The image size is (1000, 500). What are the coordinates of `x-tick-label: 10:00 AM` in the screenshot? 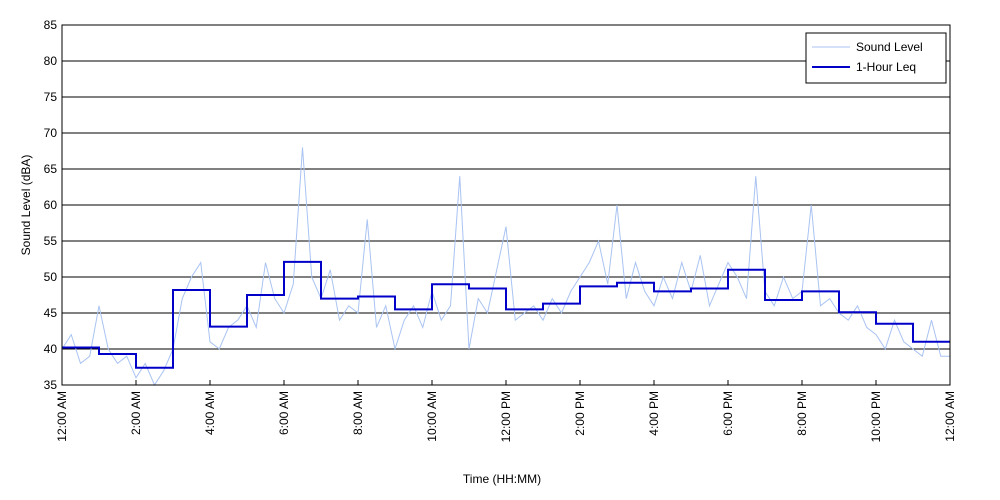 It's located at (432, 416).